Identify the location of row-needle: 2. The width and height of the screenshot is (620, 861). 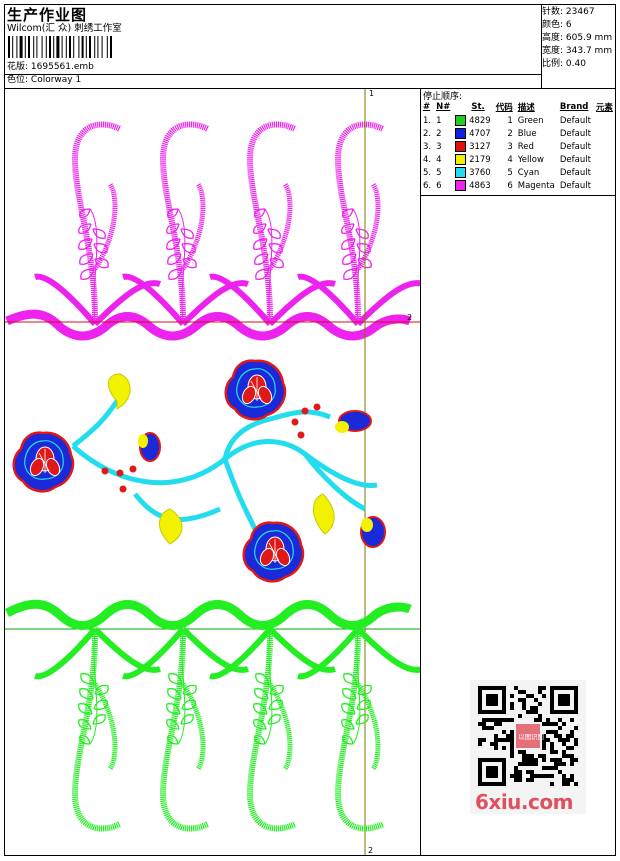
(439, 133).